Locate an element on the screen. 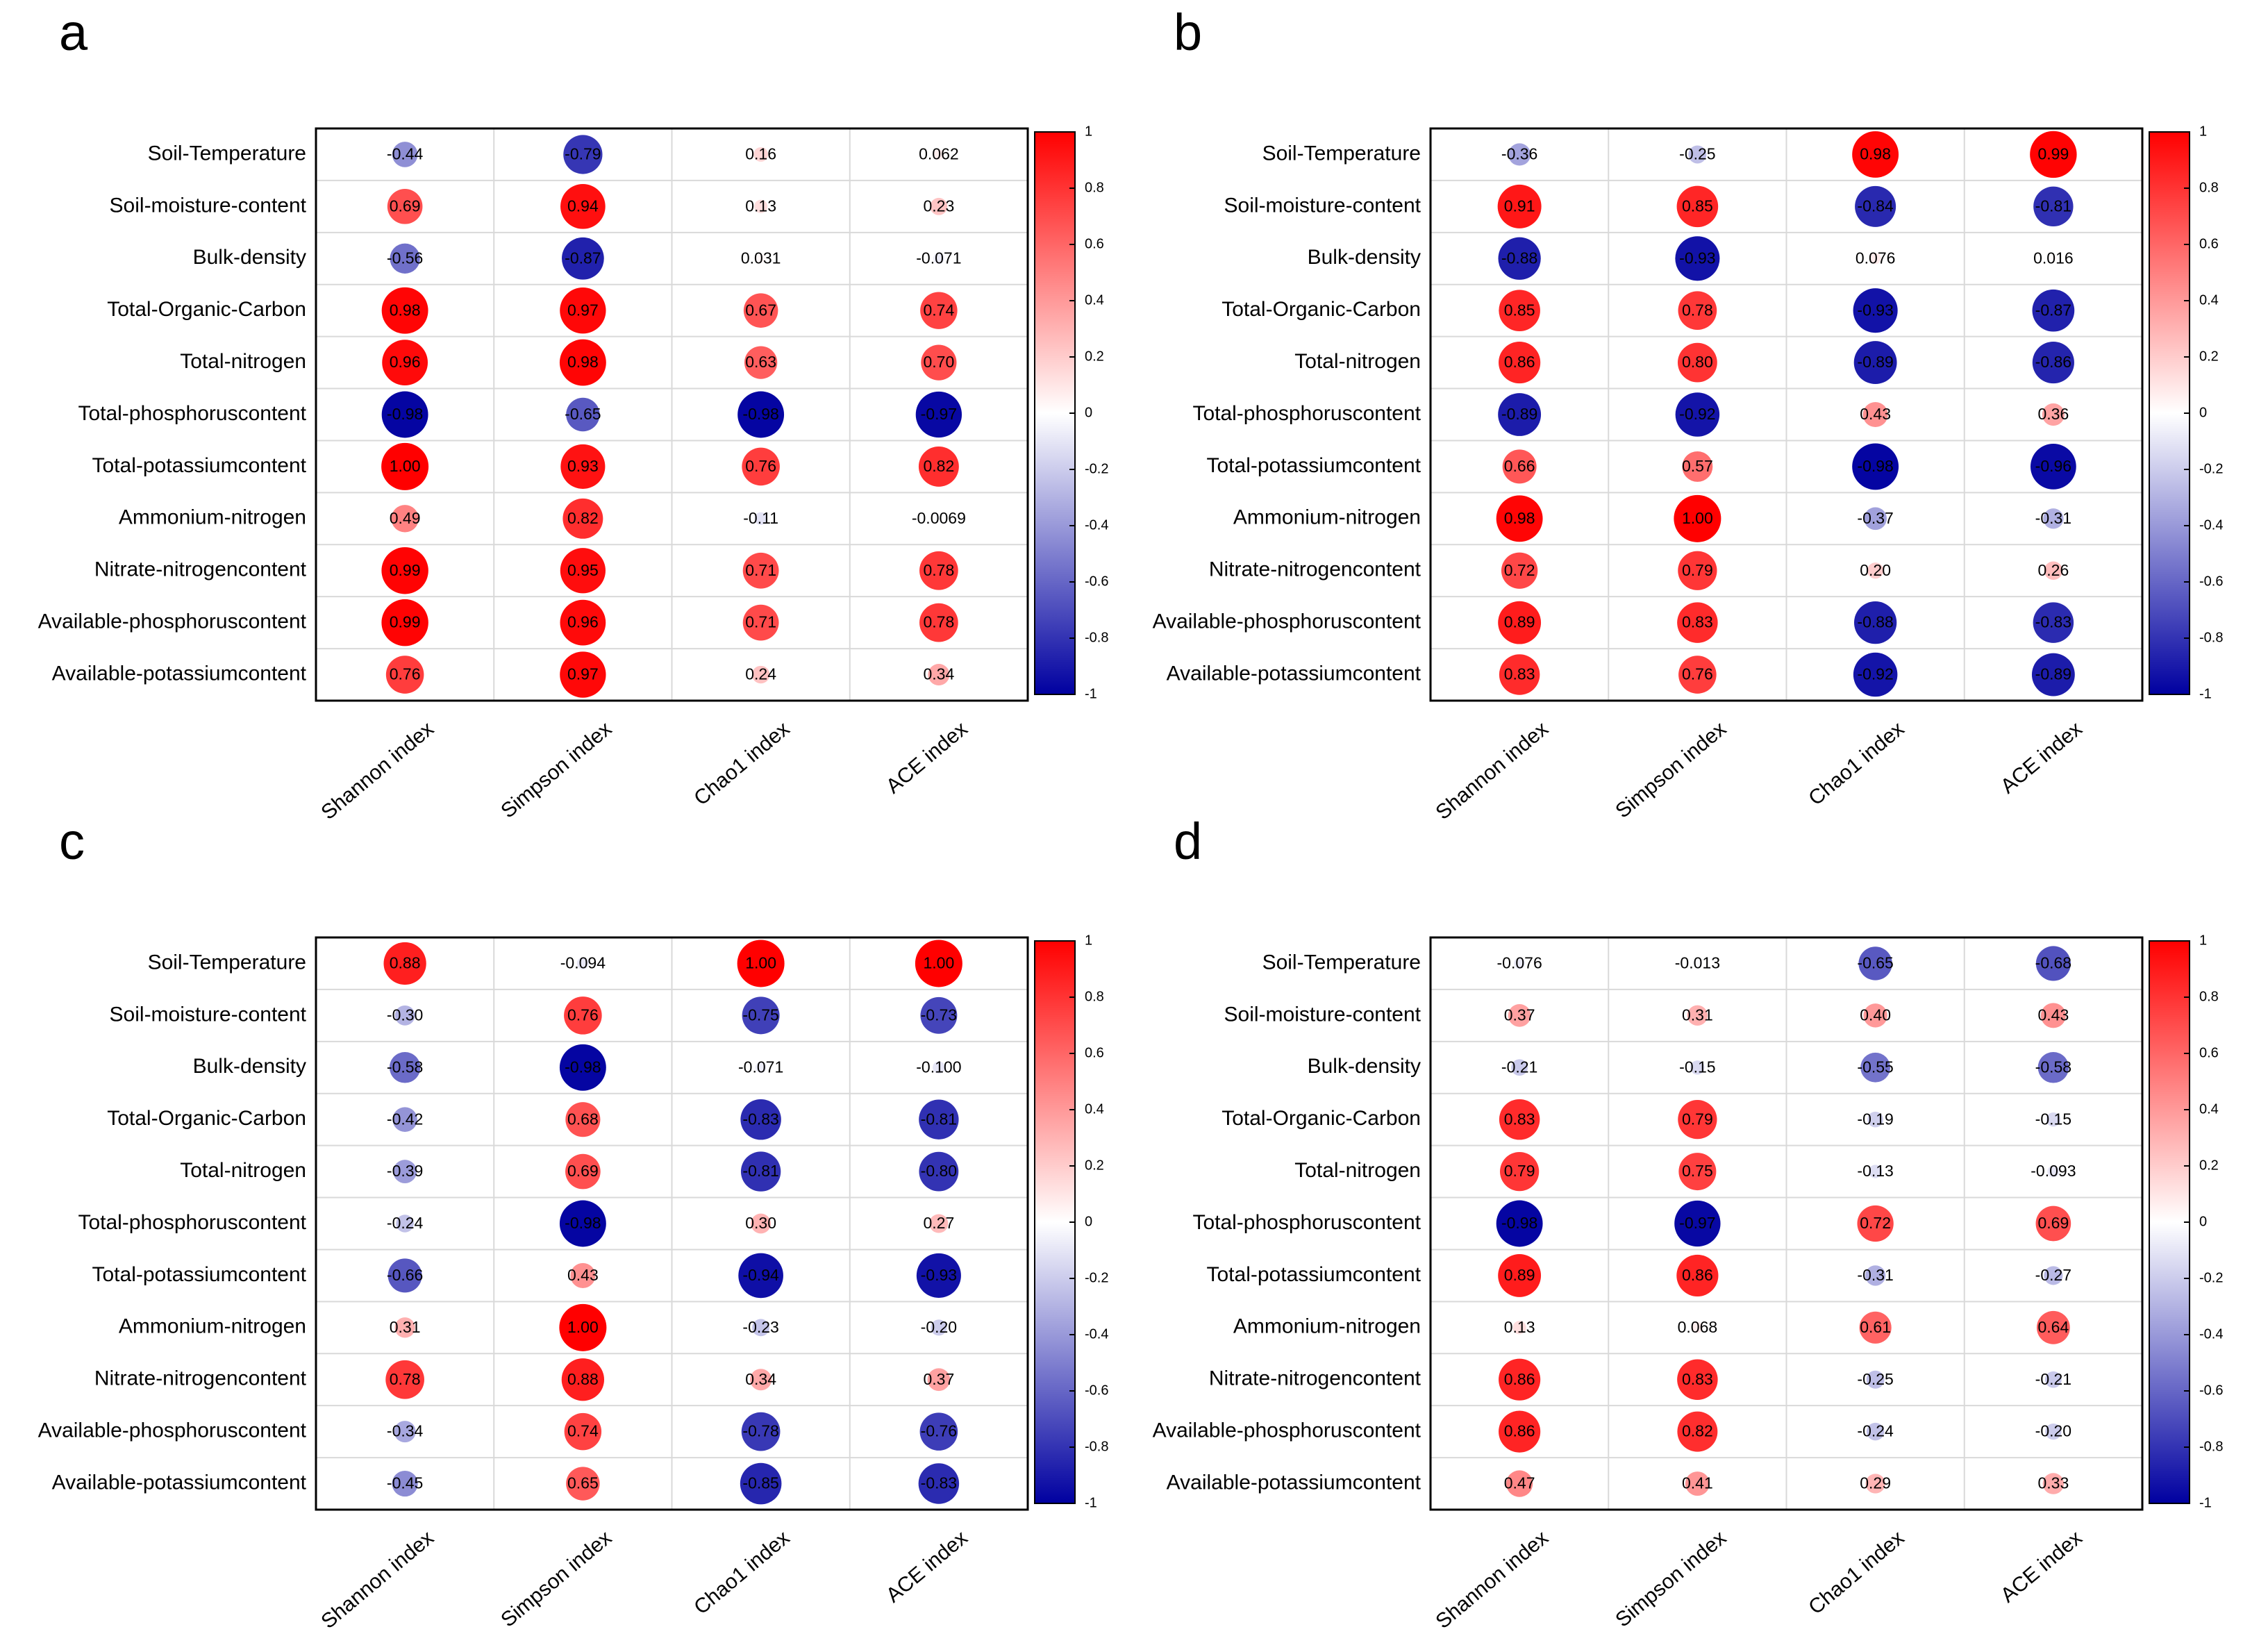  colorbar-tick-label: -0.4 is located at coordinates (1096, 525).